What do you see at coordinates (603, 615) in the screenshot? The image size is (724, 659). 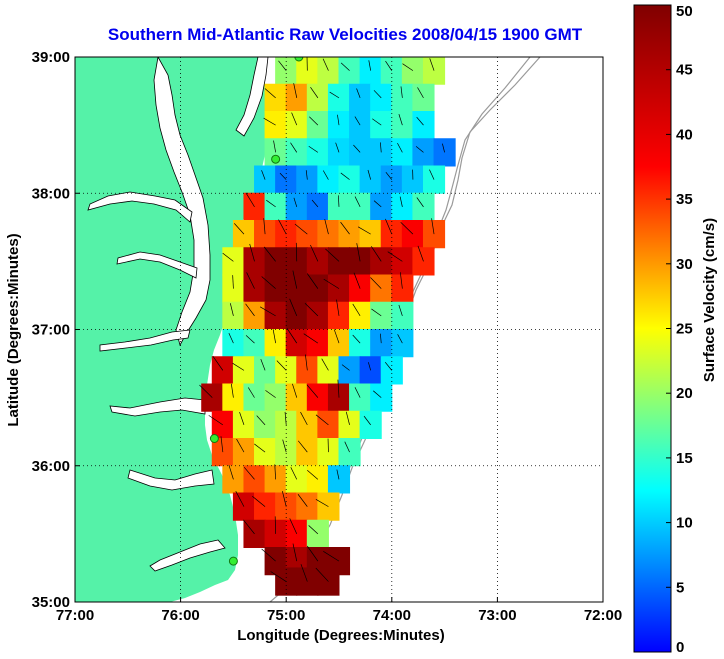 I see `x-tick-label: 72:00` at bounding box center [603, 615].